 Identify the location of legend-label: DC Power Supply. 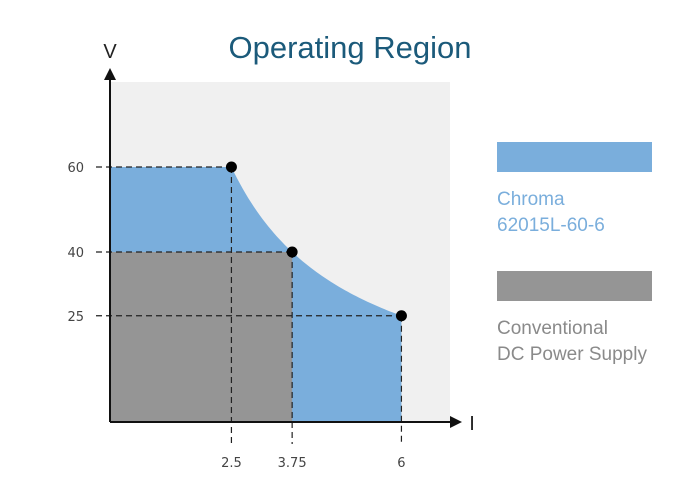
(572, 354).